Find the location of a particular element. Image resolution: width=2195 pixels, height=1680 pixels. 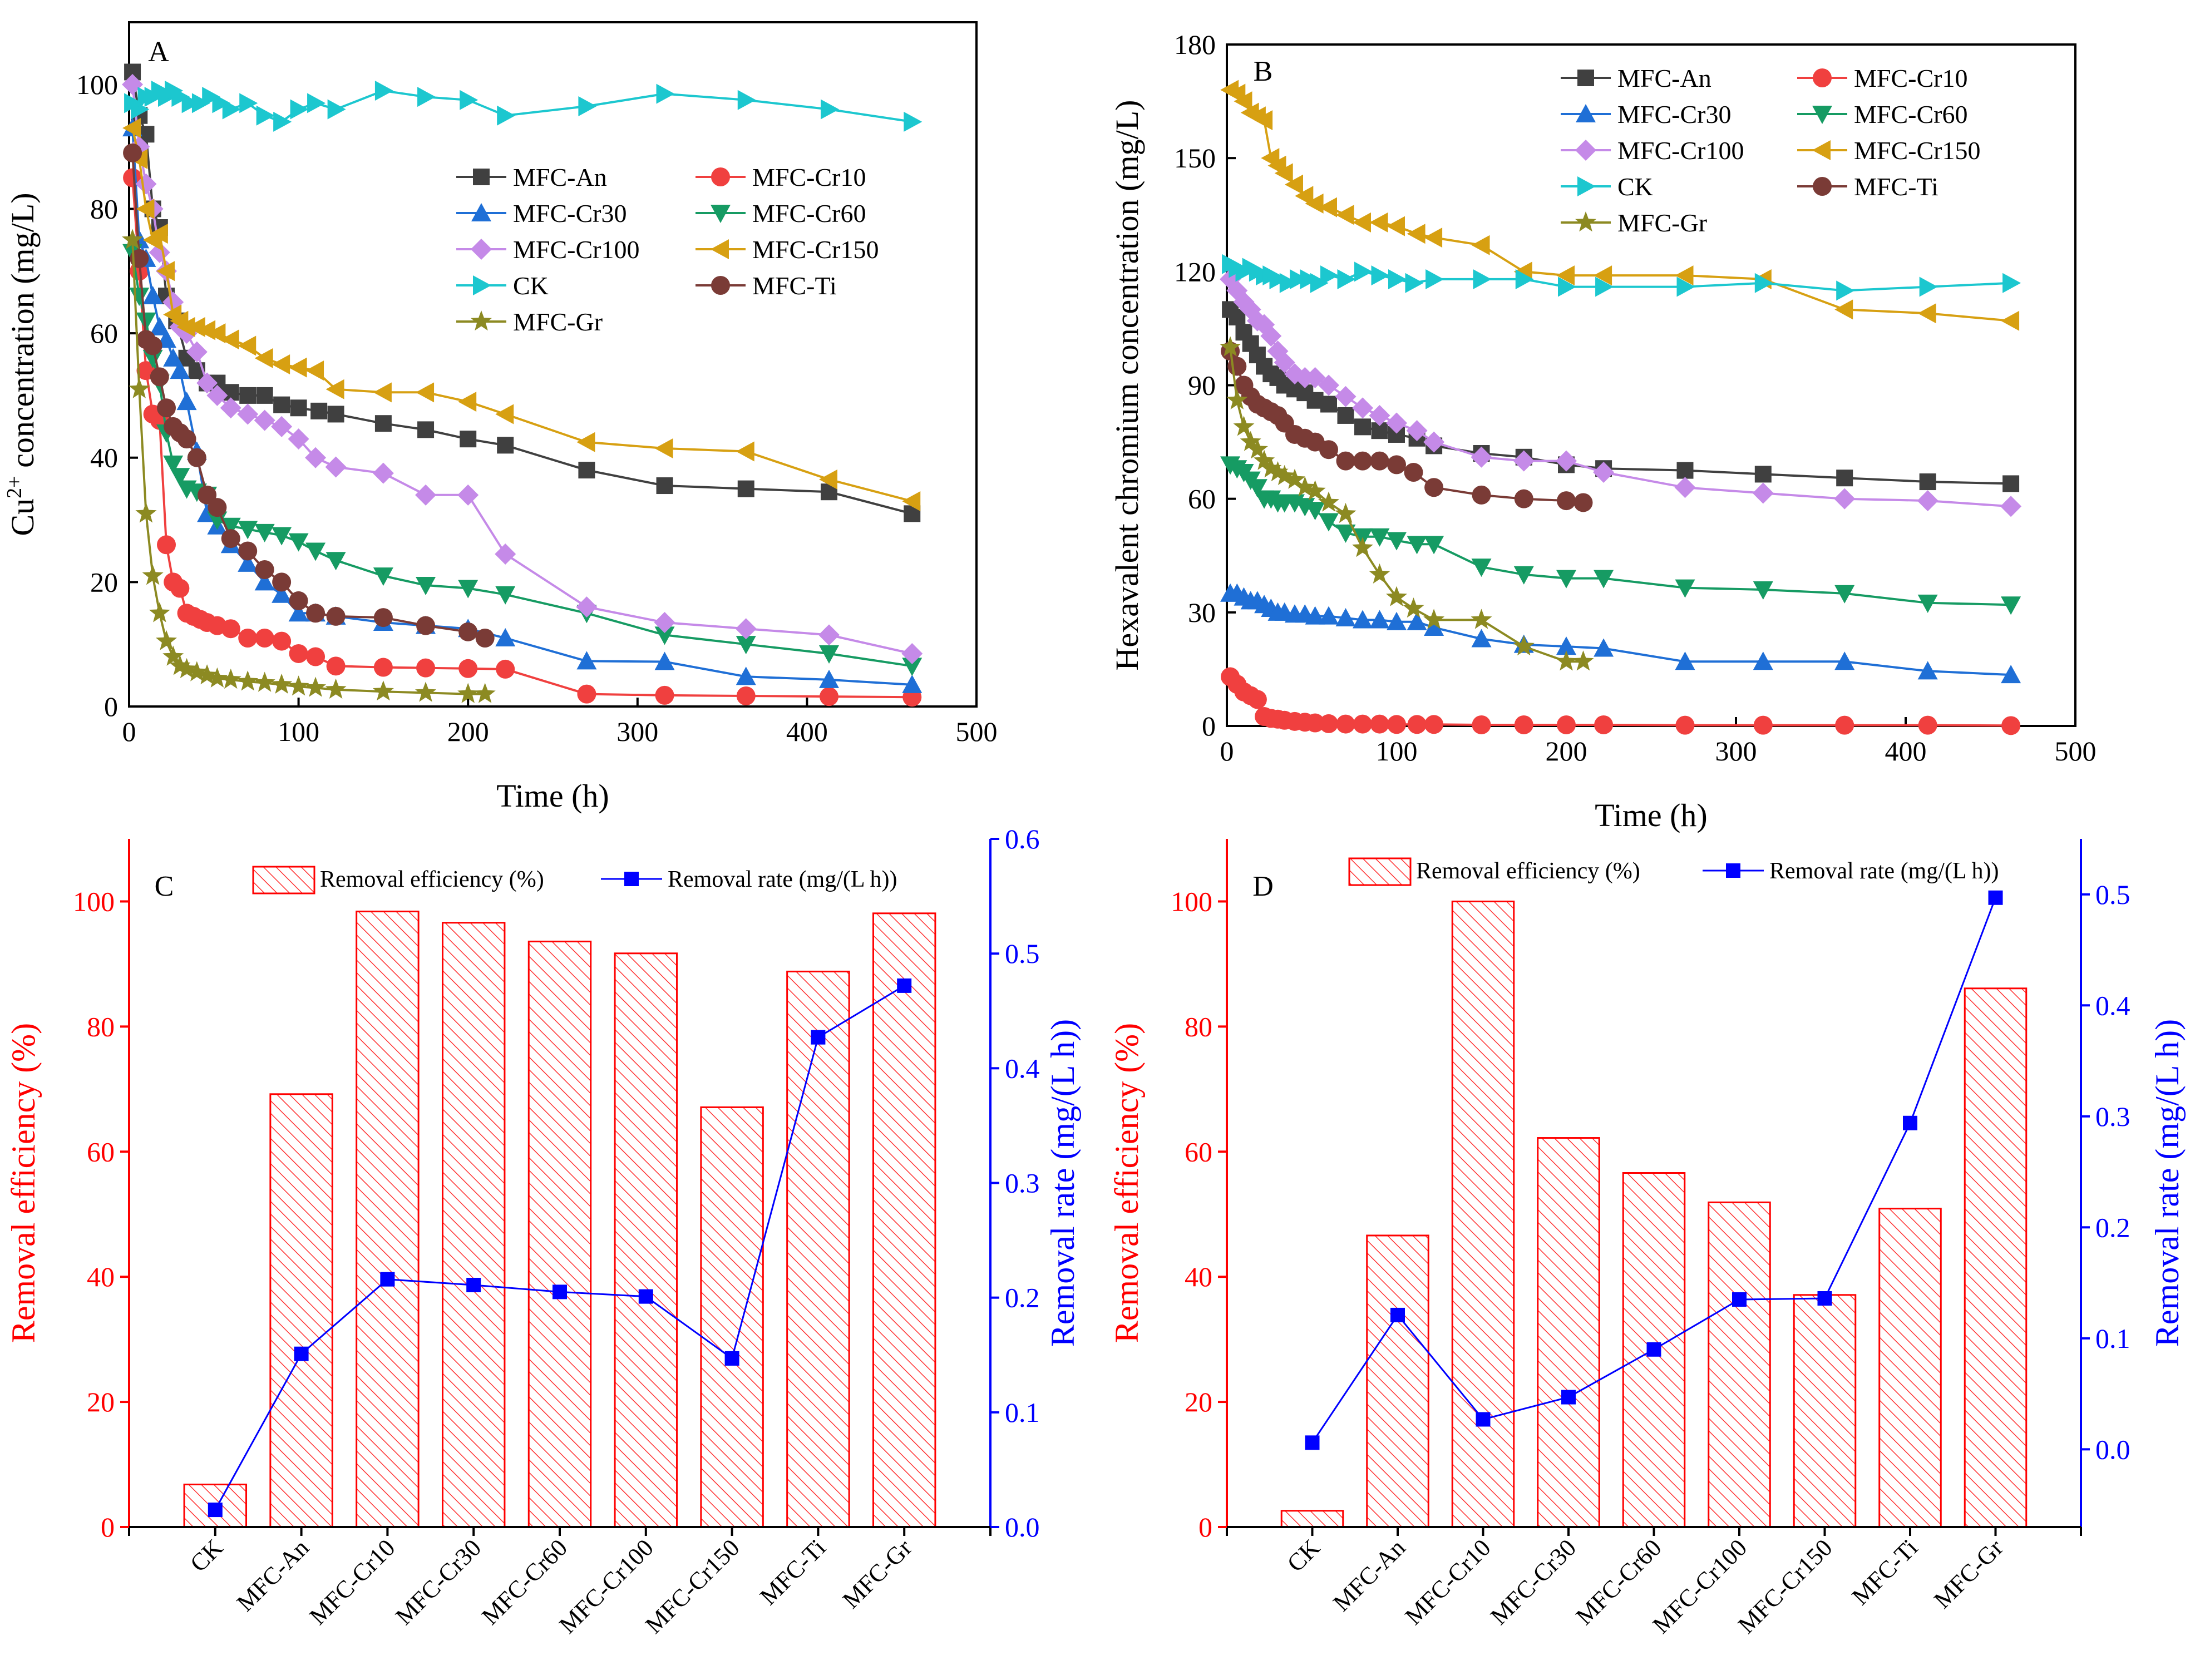

y2-tick-label: 0.3 is located at coordinates (1023, 1183).